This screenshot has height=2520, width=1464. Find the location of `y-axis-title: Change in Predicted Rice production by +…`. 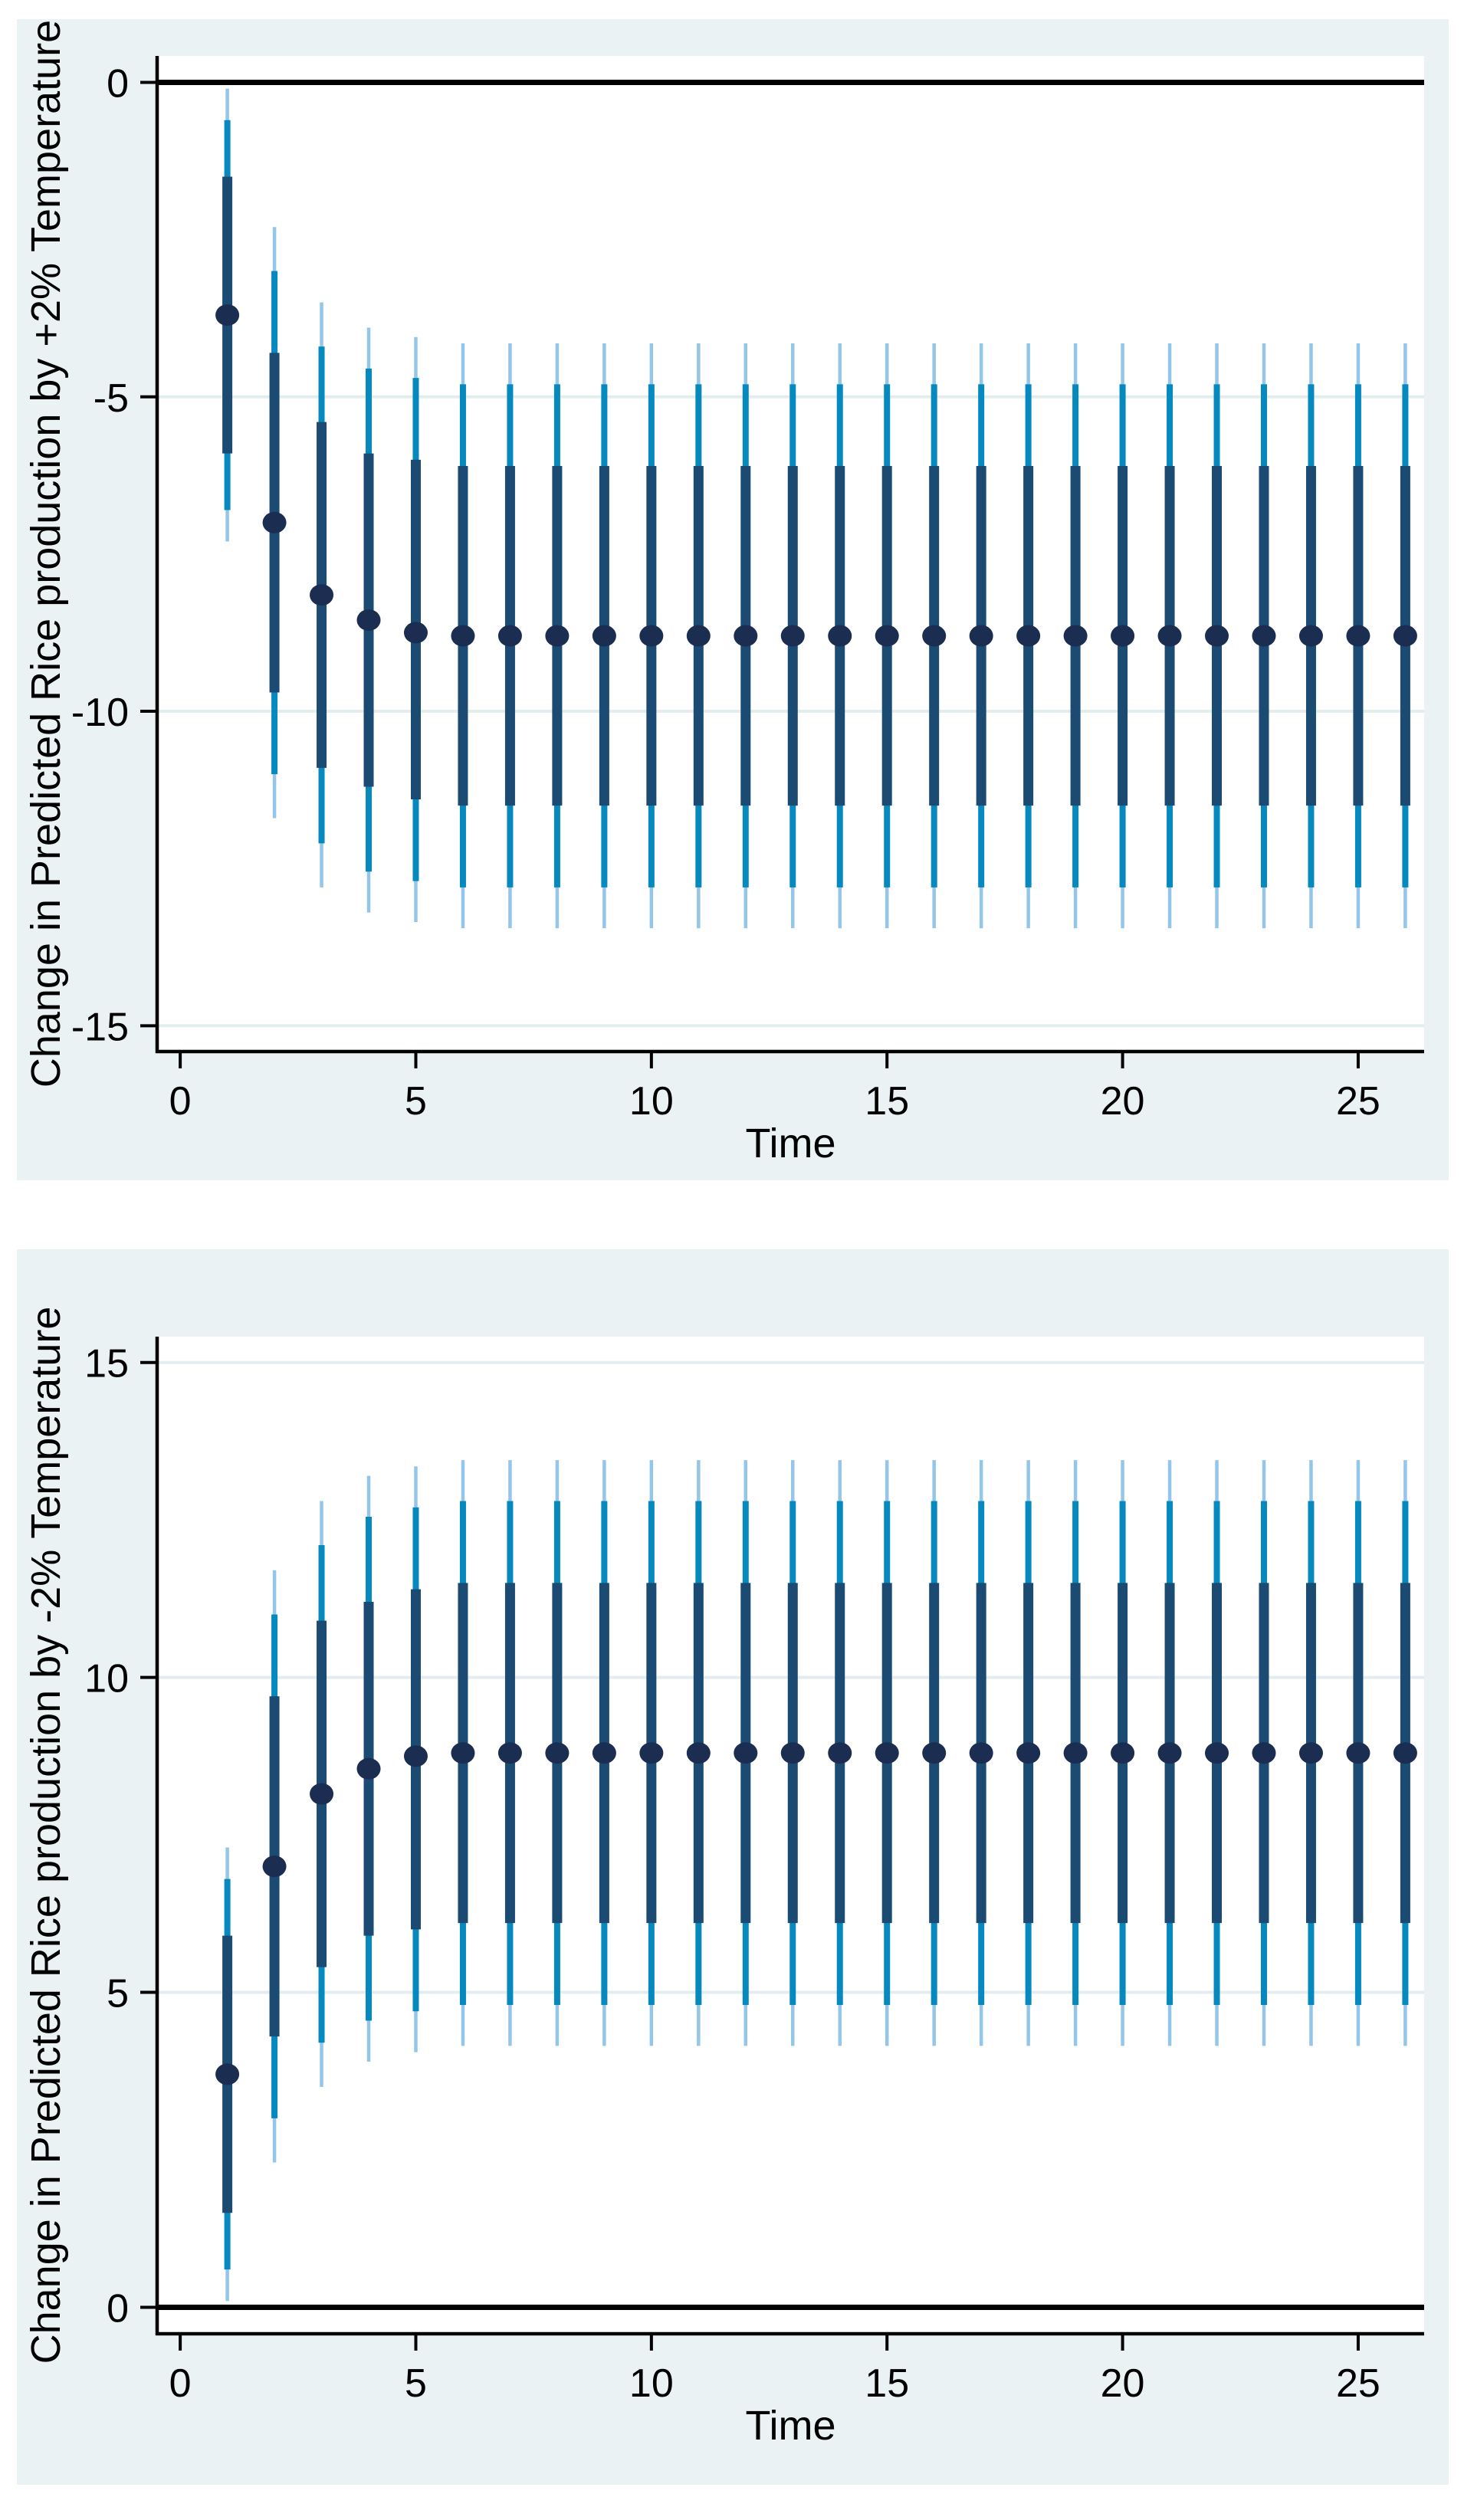

y-axis-title: Change in Predicted Rice production by +… is located at coordinates (46, 554).